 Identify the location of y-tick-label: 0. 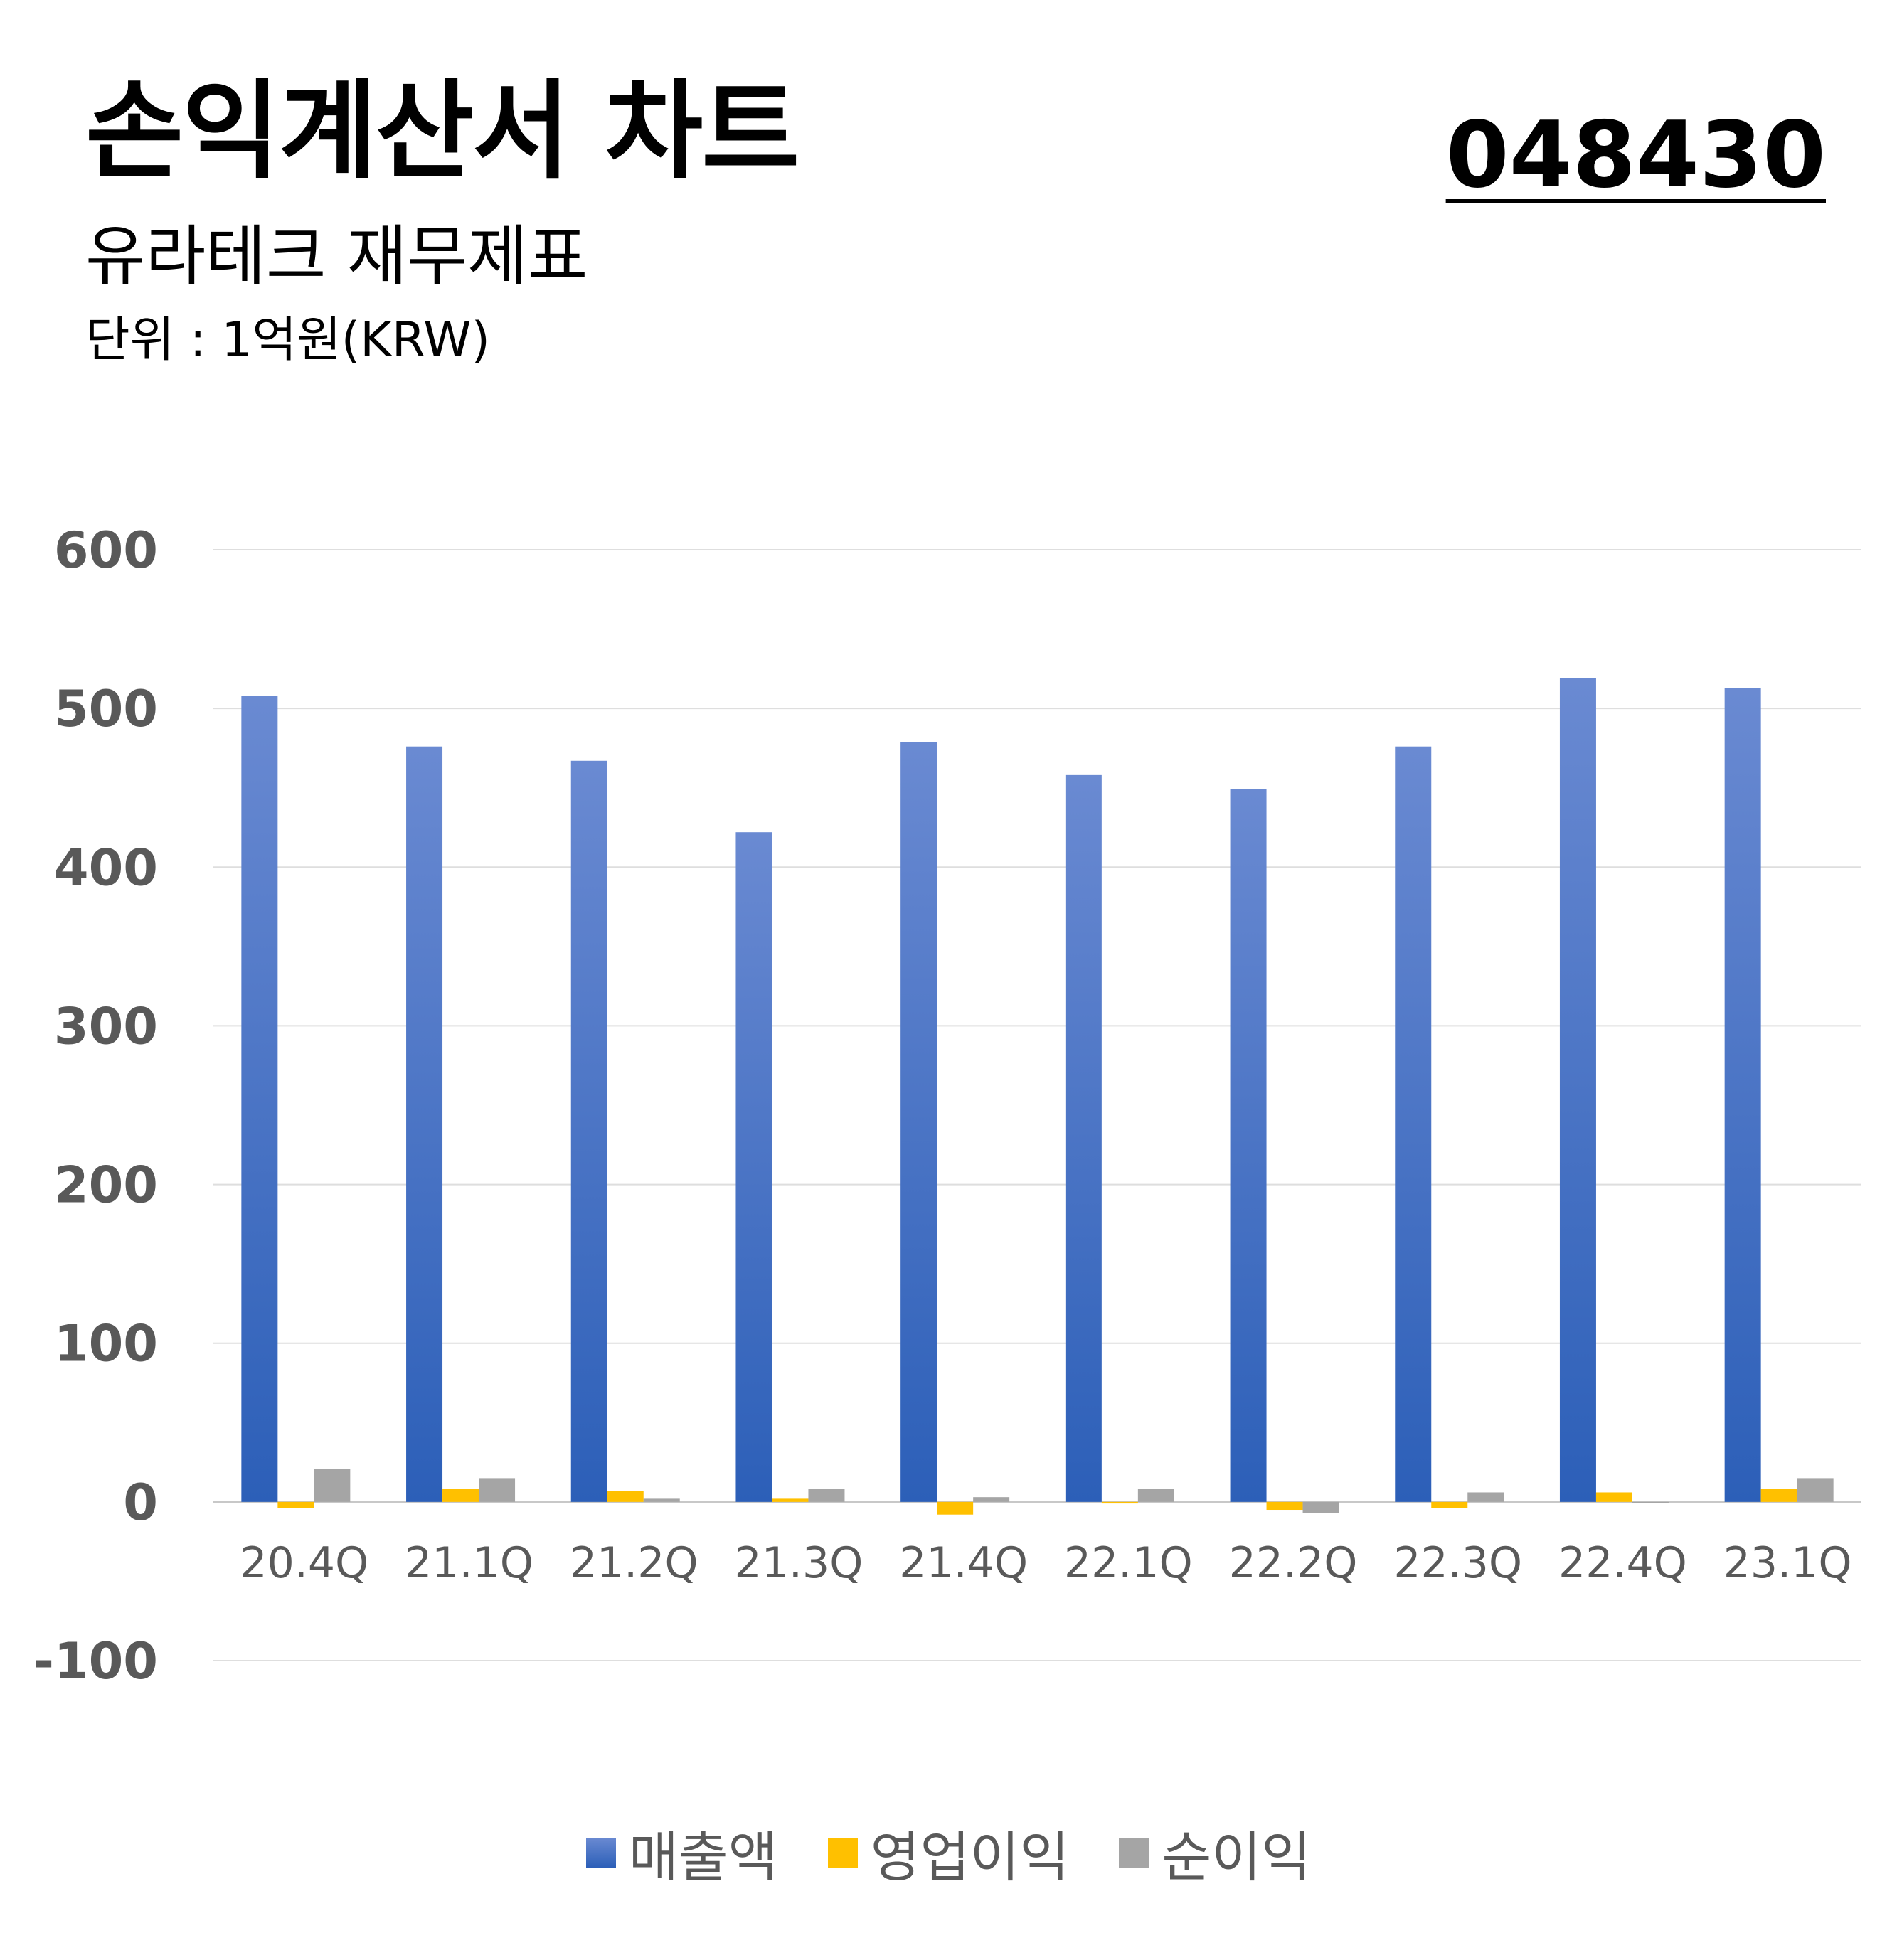
(140, 1503).